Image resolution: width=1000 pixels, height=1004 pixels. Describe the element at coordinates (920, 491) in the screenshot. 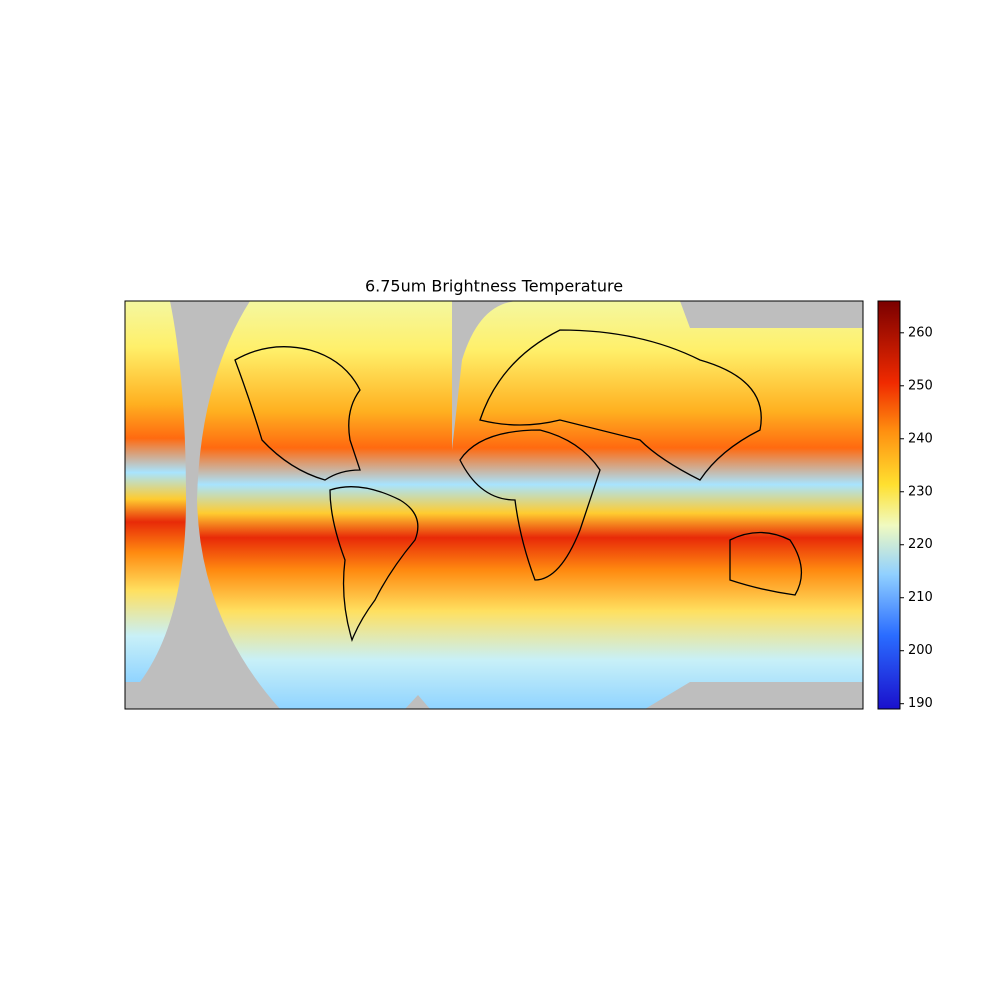

I see `colorbar-tick-label: 230` at that location.